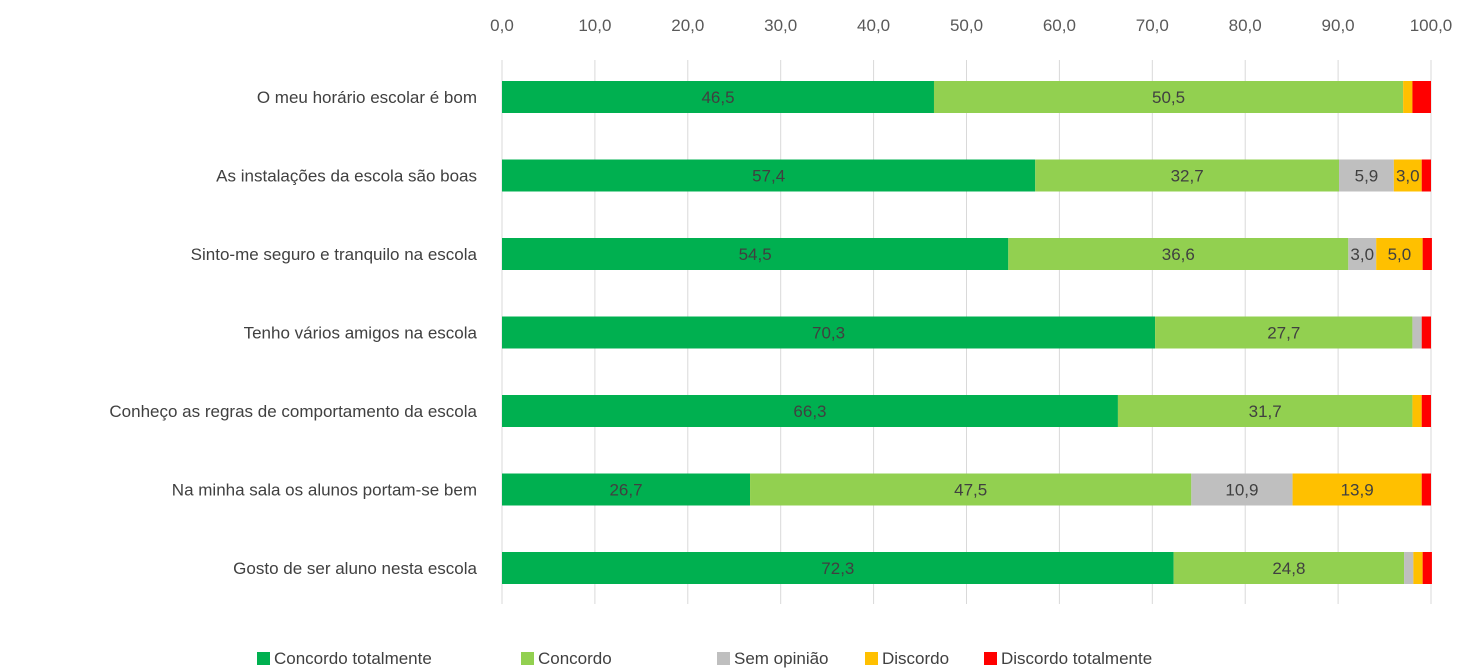  What do you see at coordinates (915, 658) in the screenshot?
I see `legend-label: Discordo` at bounding box center [915, 658].